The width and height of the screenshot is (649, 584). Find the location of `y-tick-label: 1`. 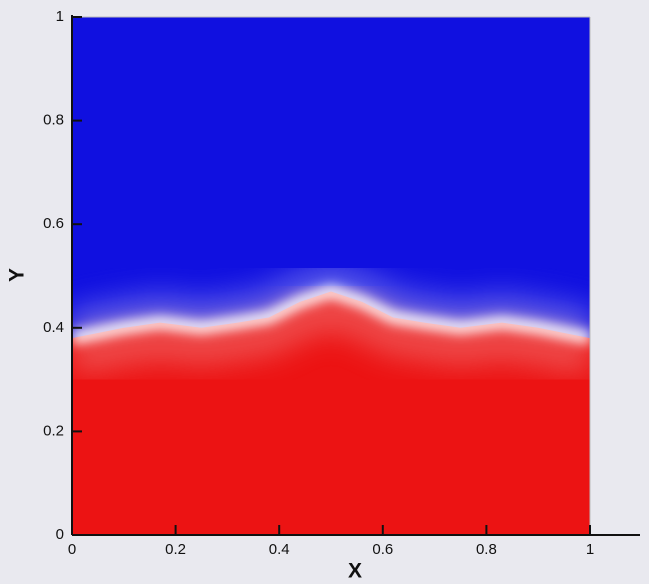

y-tick-label: 1 is located at coordinates (60, 16).